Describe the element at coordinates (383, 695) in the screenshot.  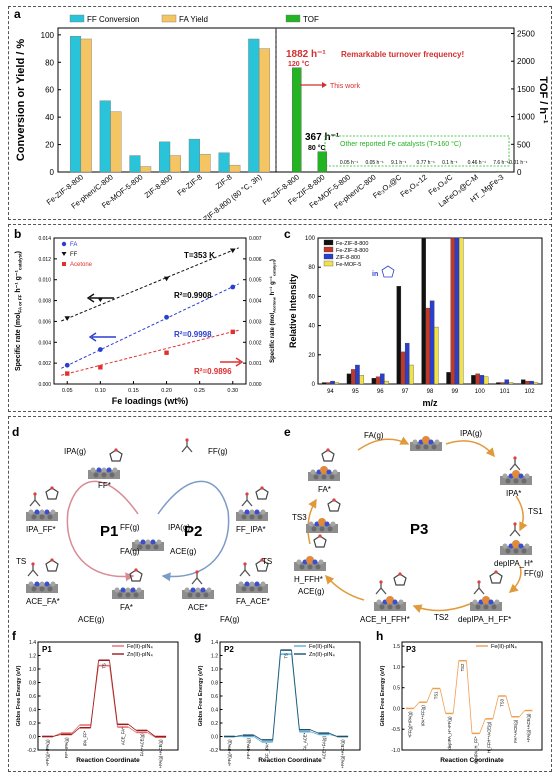
I see `h-ylabel: Gibbs Free Energy (eV)` at that location.